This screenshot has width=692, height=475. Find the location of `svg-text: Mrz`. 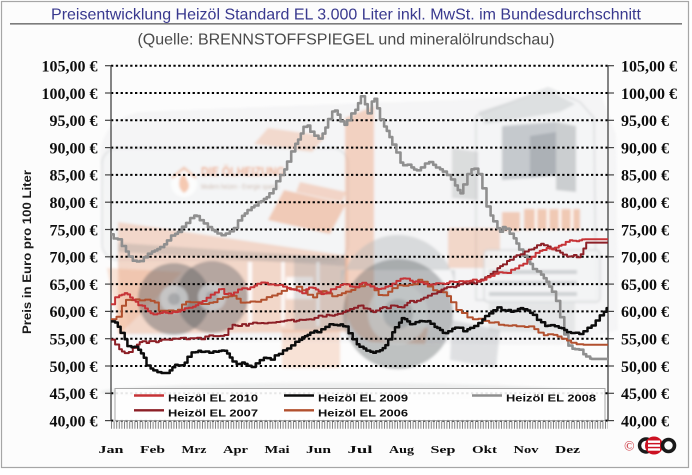

svg-text: Mrz is located at coordinates (194, 450).